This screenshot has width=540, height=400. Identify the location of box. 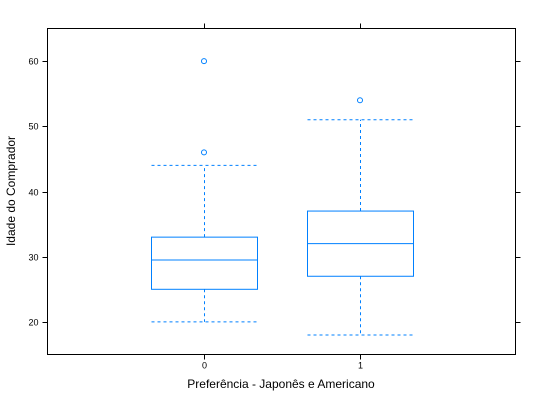
(204, 263).